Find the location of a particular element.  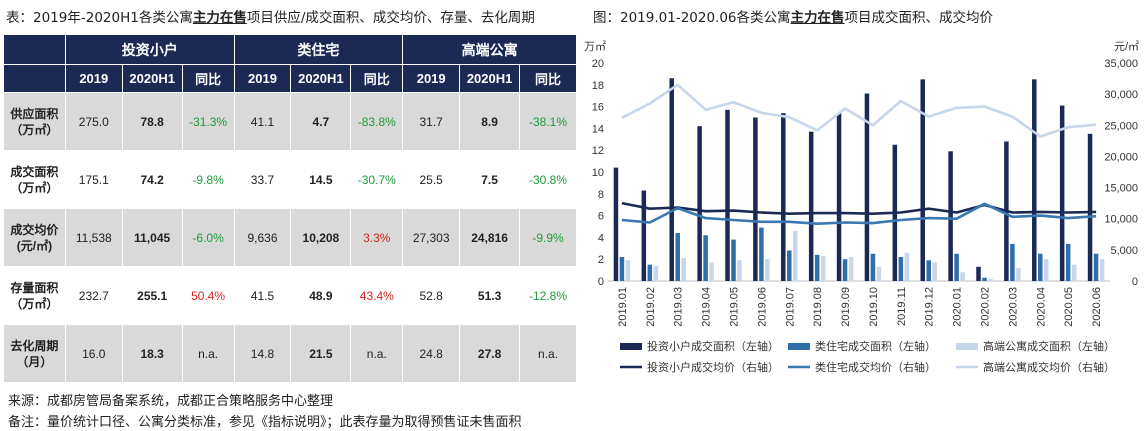

table-cell: 50.4% is located at coordinates (208, 295).